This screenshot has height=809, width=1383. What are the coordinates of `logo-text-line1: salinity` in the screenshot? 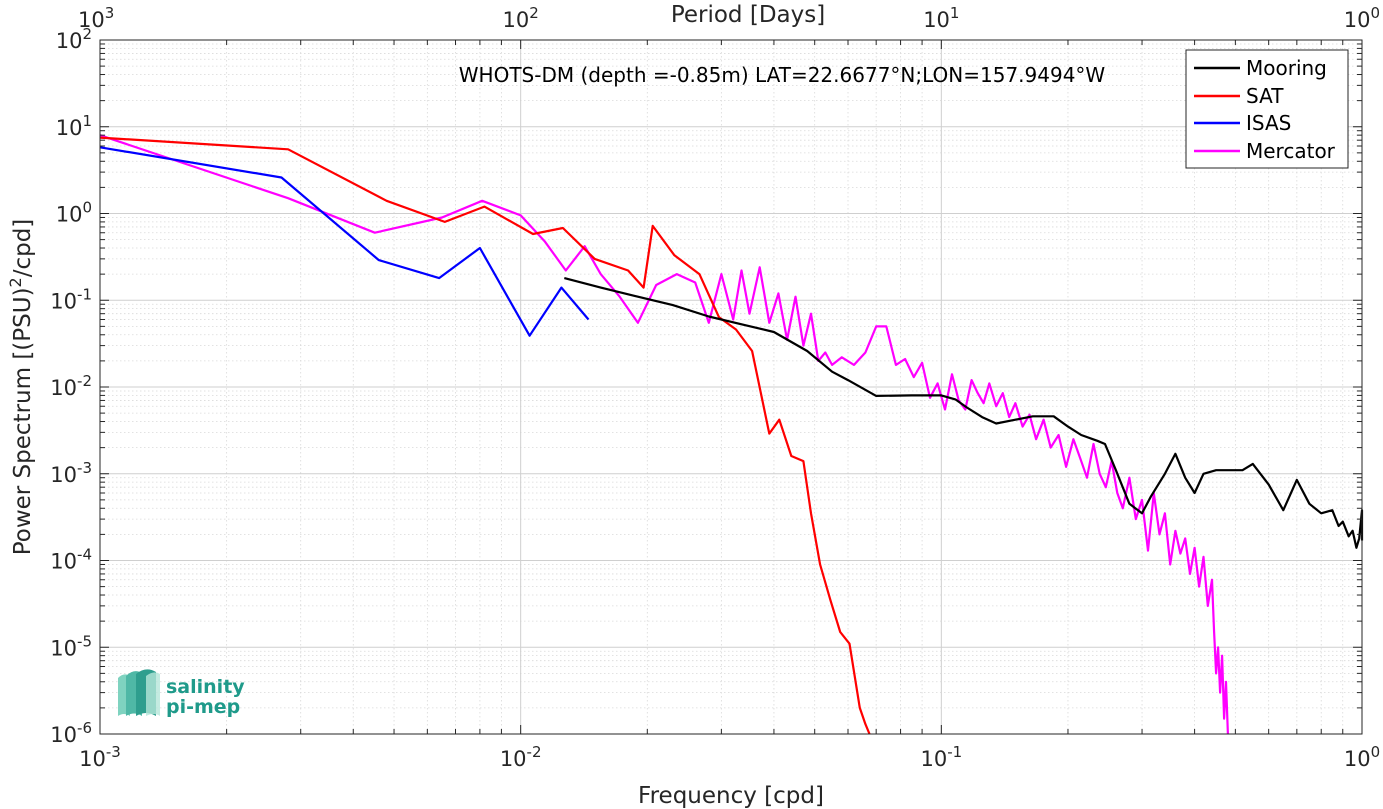 It's located at (205, 687).